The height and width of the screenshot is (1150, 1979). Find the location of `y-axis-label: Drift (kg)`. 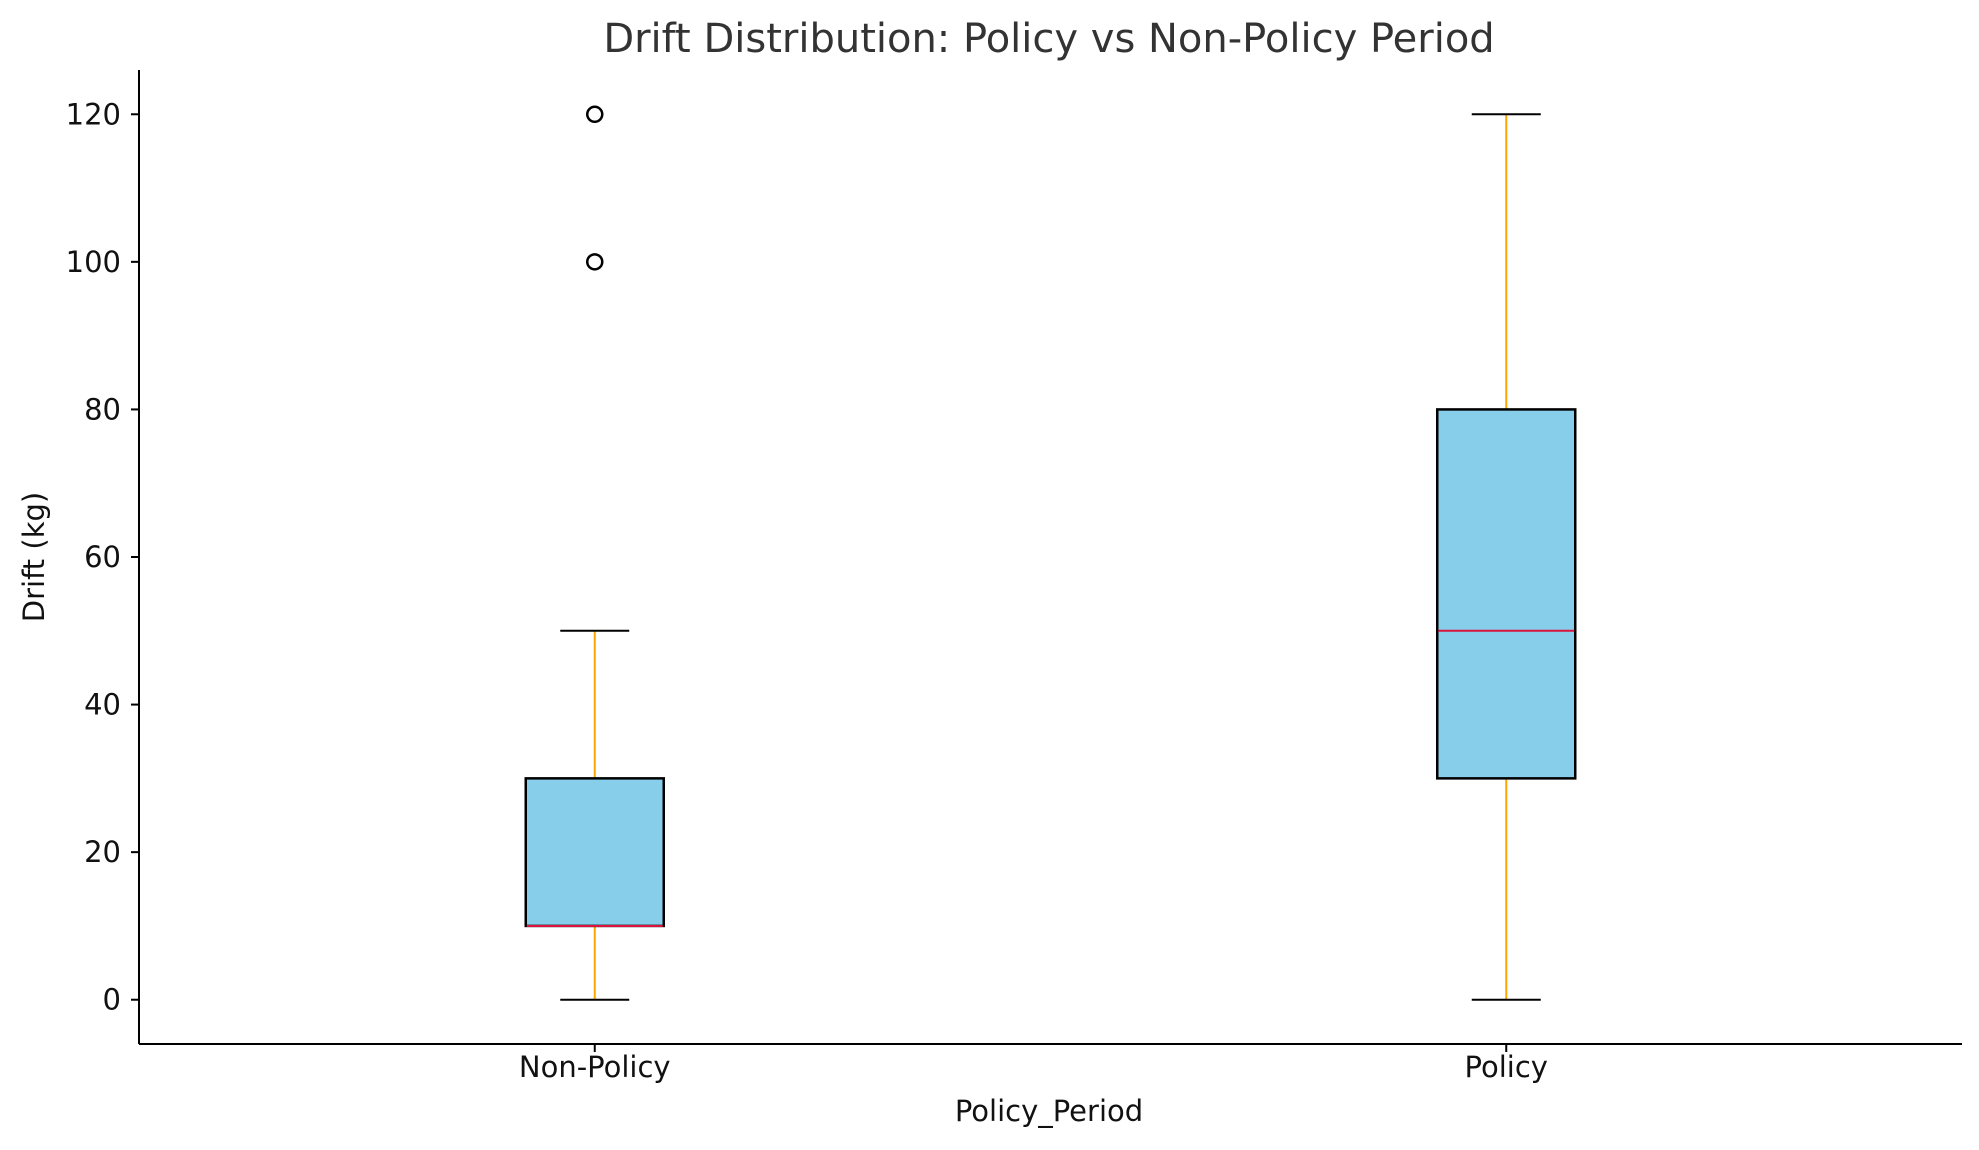

y-axis-label: Drift (kg) is located at coordinates (34, 557).